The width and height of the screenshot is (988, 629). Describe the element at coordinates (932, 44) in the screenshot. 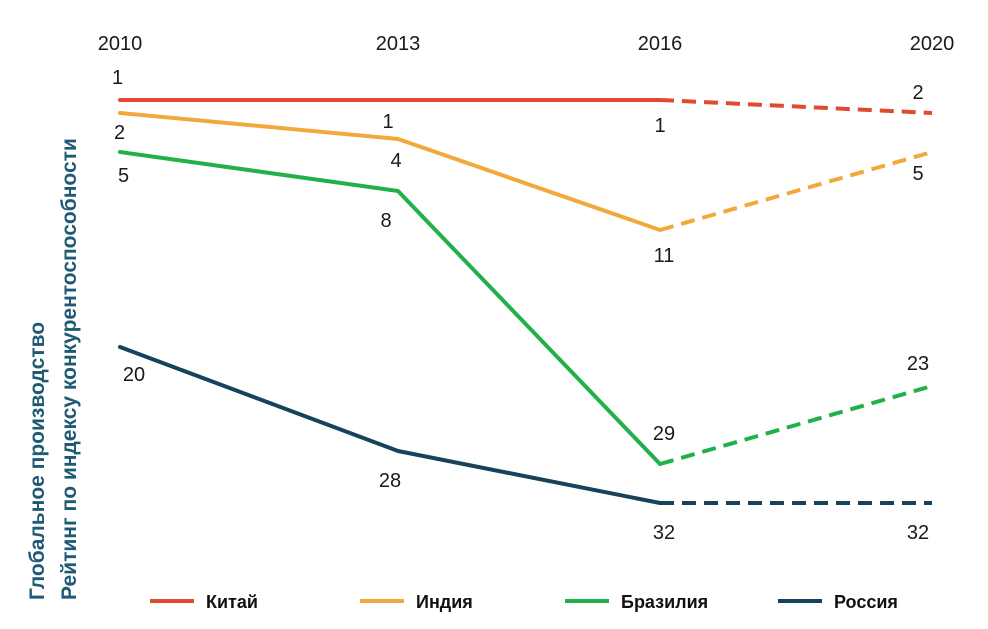

I see `x-tick-label: 2020` at that location.